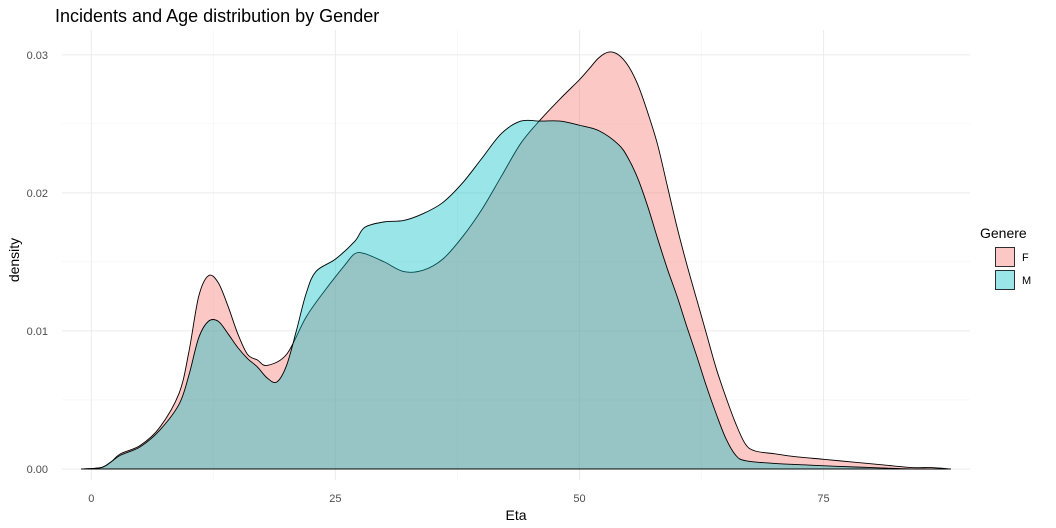  Describe the element at coordinates (37, 332) in the screenshot. I see `y-tick-label: 0.01` at that location.